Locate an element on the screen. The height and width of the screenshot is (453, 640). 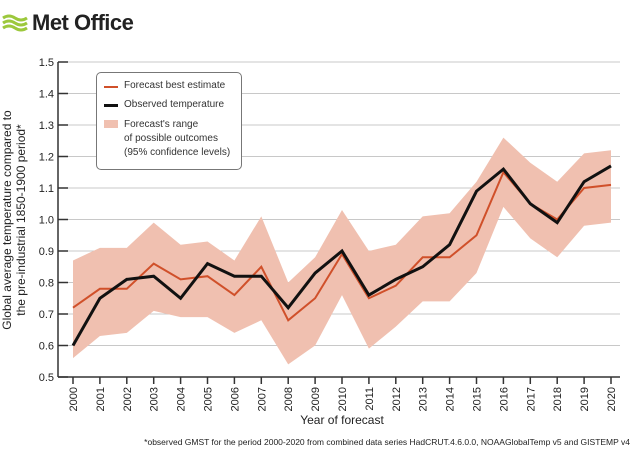
x-tick-label: 2005 is located at coordinates (209, 399).